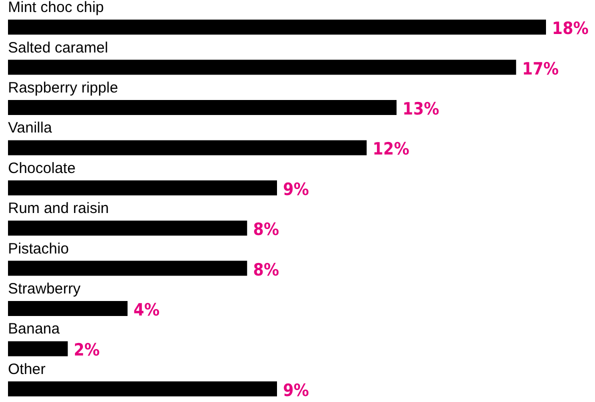  What do you see at coordinates (42, 168) in the screenshot?
I see `y-tick-label: Chocolate` at bounding box center [42, 168].